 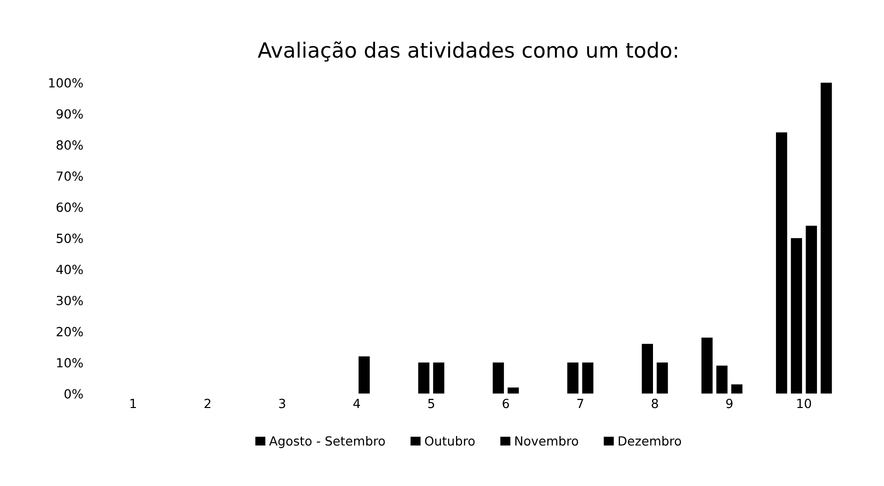 What do you see at coordinates (70, 363) in the screenshot?
I see `y-tick-label: 10%` at bounding box center [70, 363].